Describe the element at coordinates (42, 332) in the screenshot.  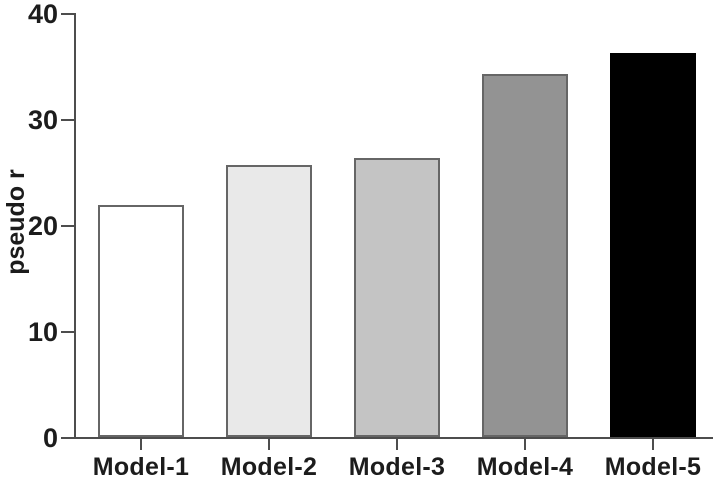
I see `y-tick-label: 10` at that location.